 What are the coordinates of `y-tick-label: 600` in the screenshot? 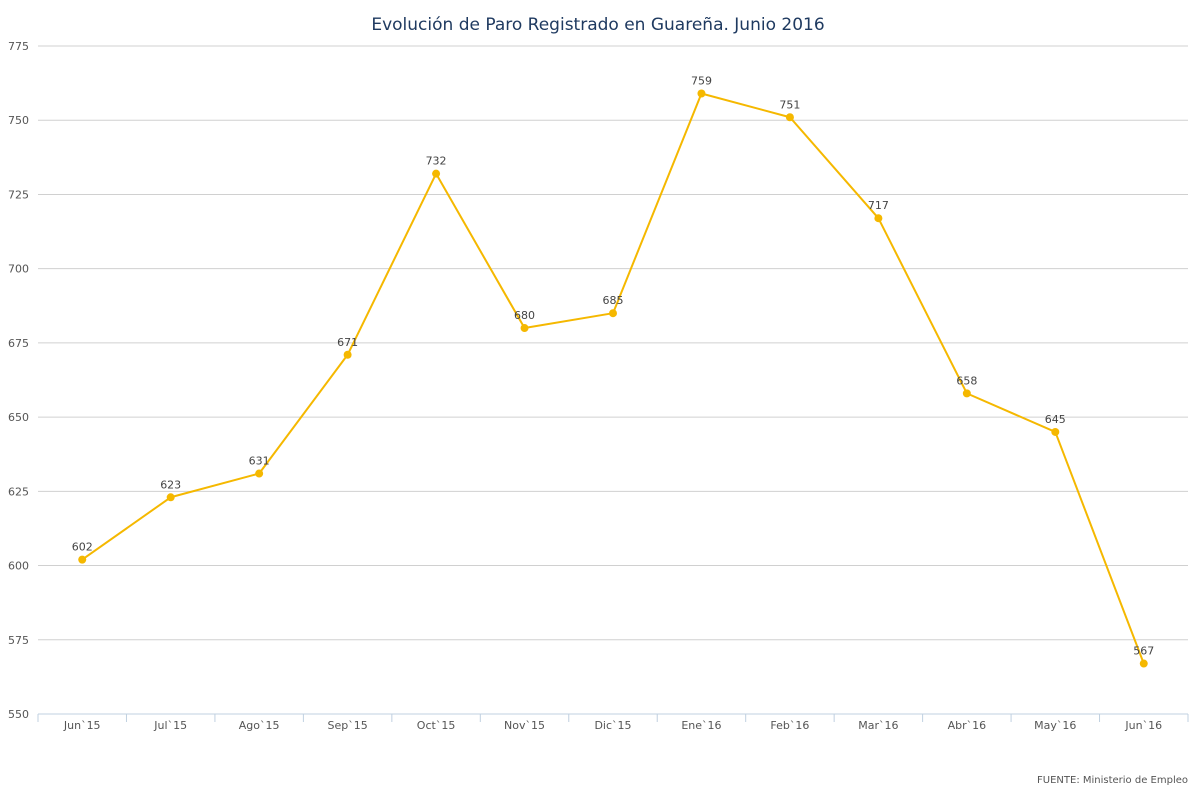 It's located at (18, 566).